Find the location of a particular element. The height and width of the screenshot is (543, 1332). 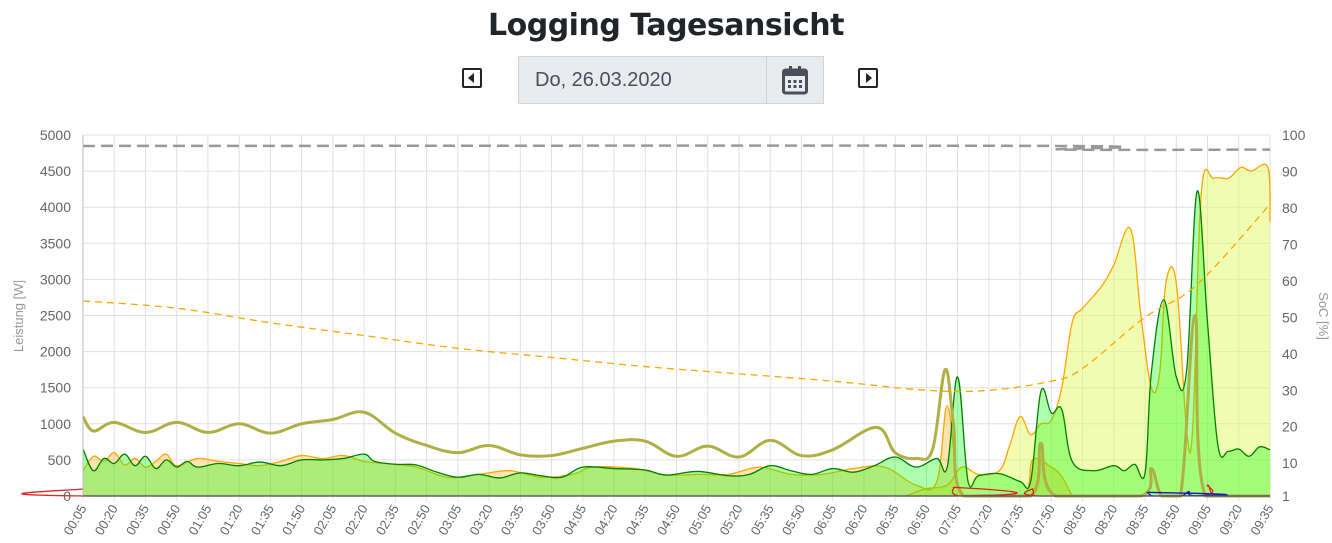

right-tick-label: 90 is located at coordinates (1290, 171).